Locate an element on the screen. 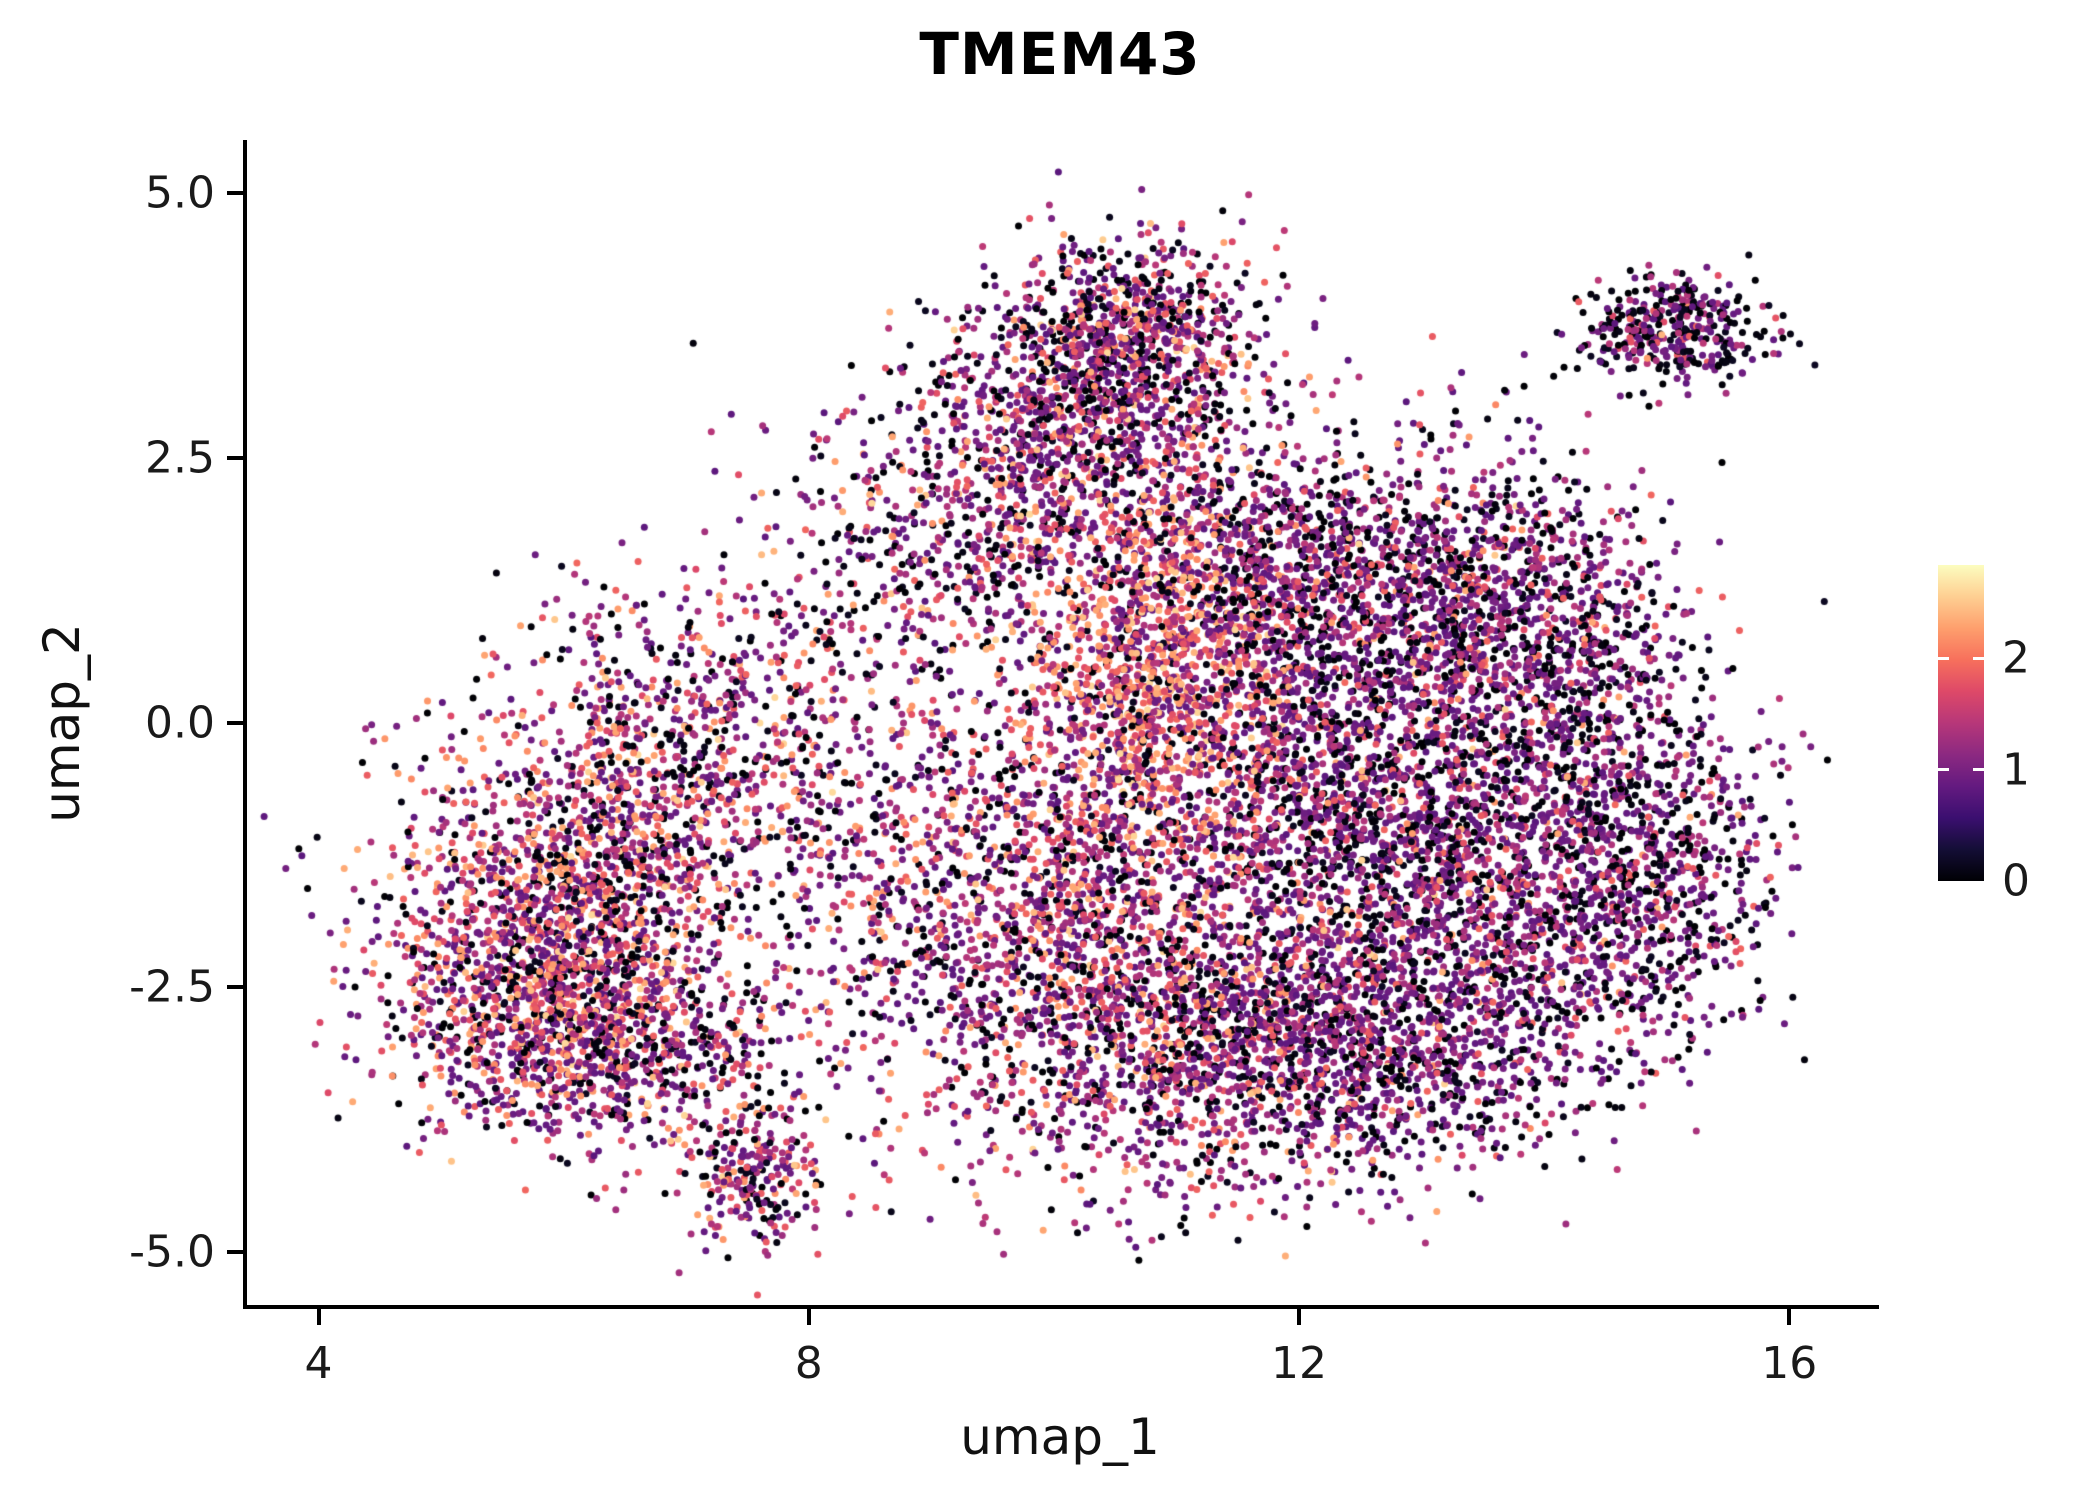  x-axis-tick-label: 16 is located at coordinates (1789, 1363).